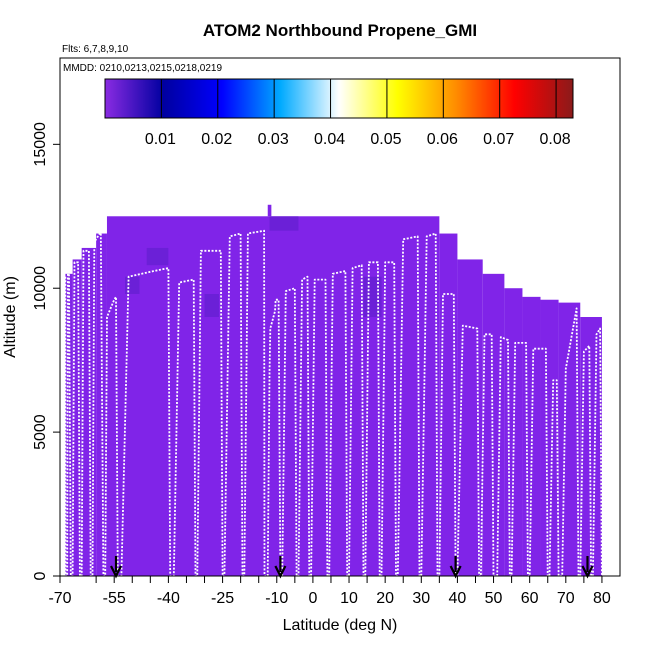 The image size is (650, 650). Describe the element at coordinates (273, 139) in the screenshot. I see `colorbar-tick-label: 0.03` at that location.